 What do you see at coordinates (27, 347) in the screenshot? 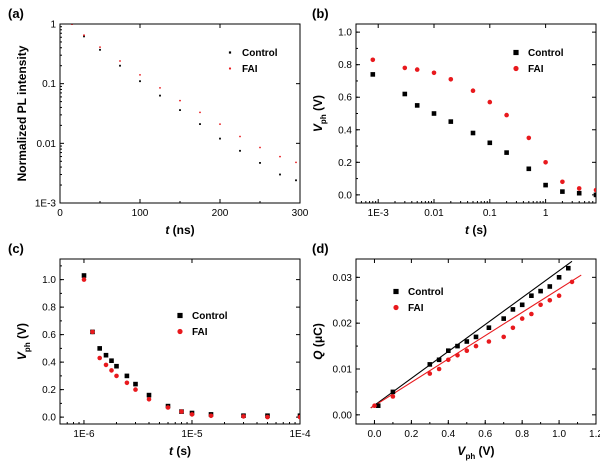
I see `y-axis-sub: ph` at bounding box center [27, 347].